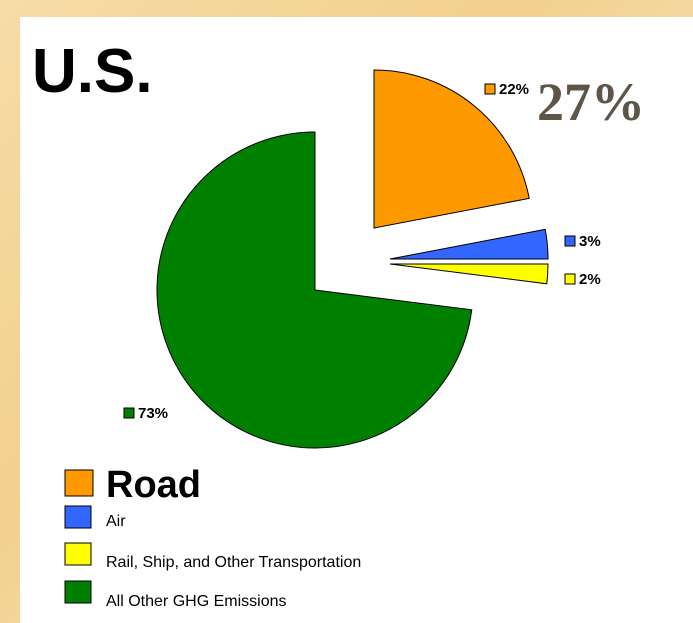 This screenshot has width=693, height=623. Describe the element at coordinates (514, 89) in the screenshot. I see `data-label: 22%` at that location.